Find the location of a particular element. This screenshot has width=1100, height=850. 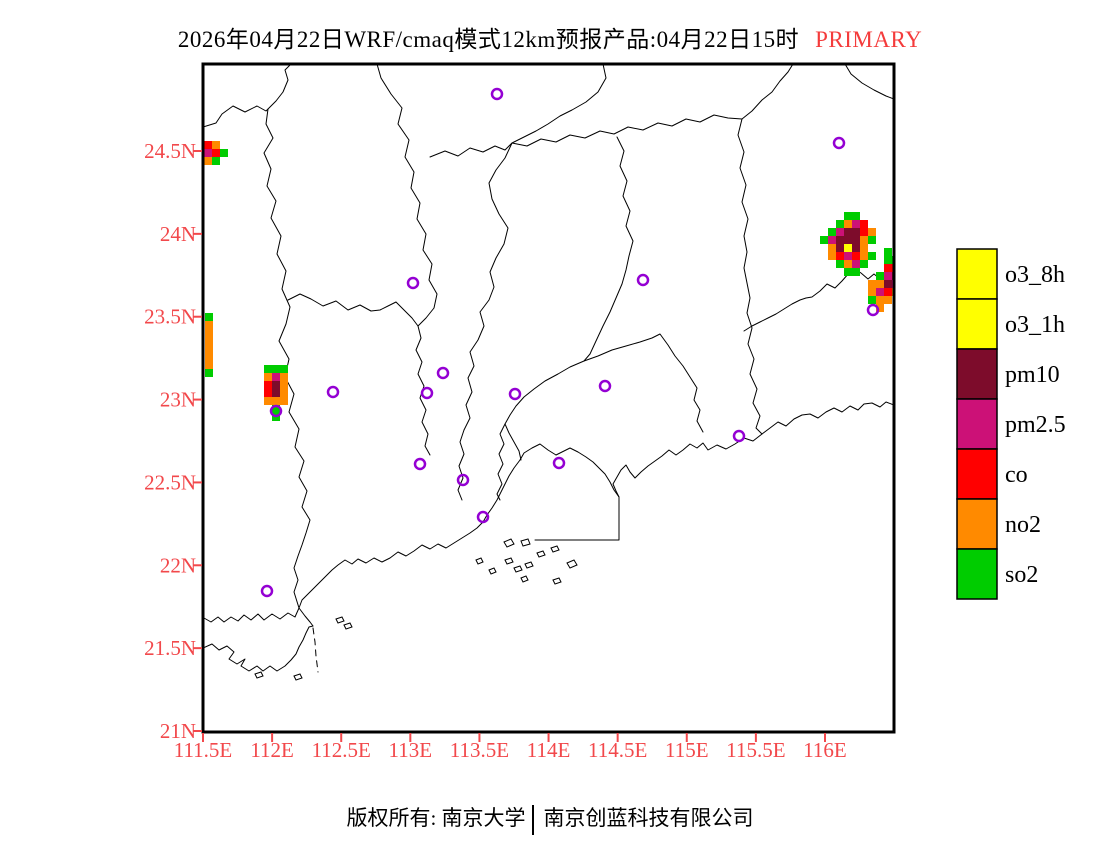

maritime-dashed-line is located at coordinates (315, 650).